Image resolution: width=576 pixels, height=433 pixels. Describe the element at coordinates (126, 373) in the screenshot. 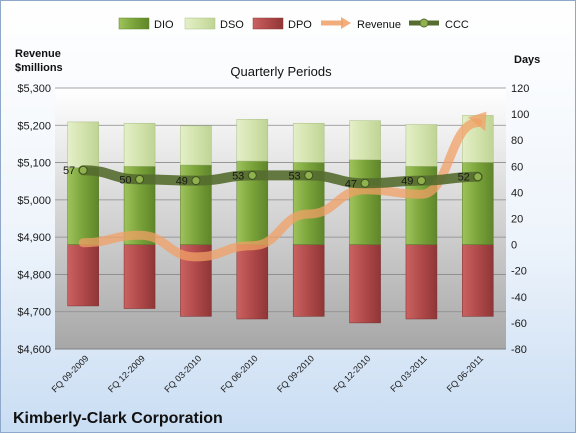

I see `x-tick-label: FQ 12-2009` at that location.